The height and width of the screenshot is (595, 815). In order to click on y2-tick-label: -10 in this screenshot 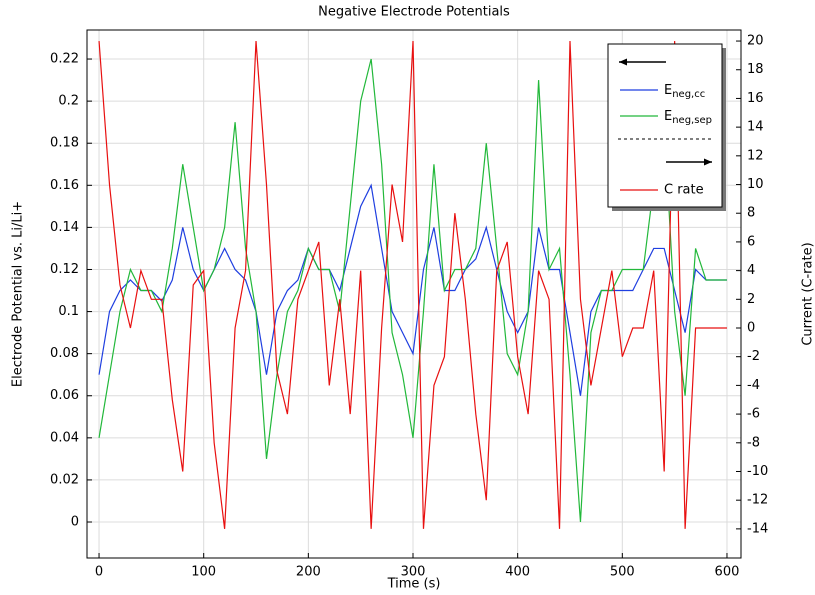, I will do `click(757, 471)`.